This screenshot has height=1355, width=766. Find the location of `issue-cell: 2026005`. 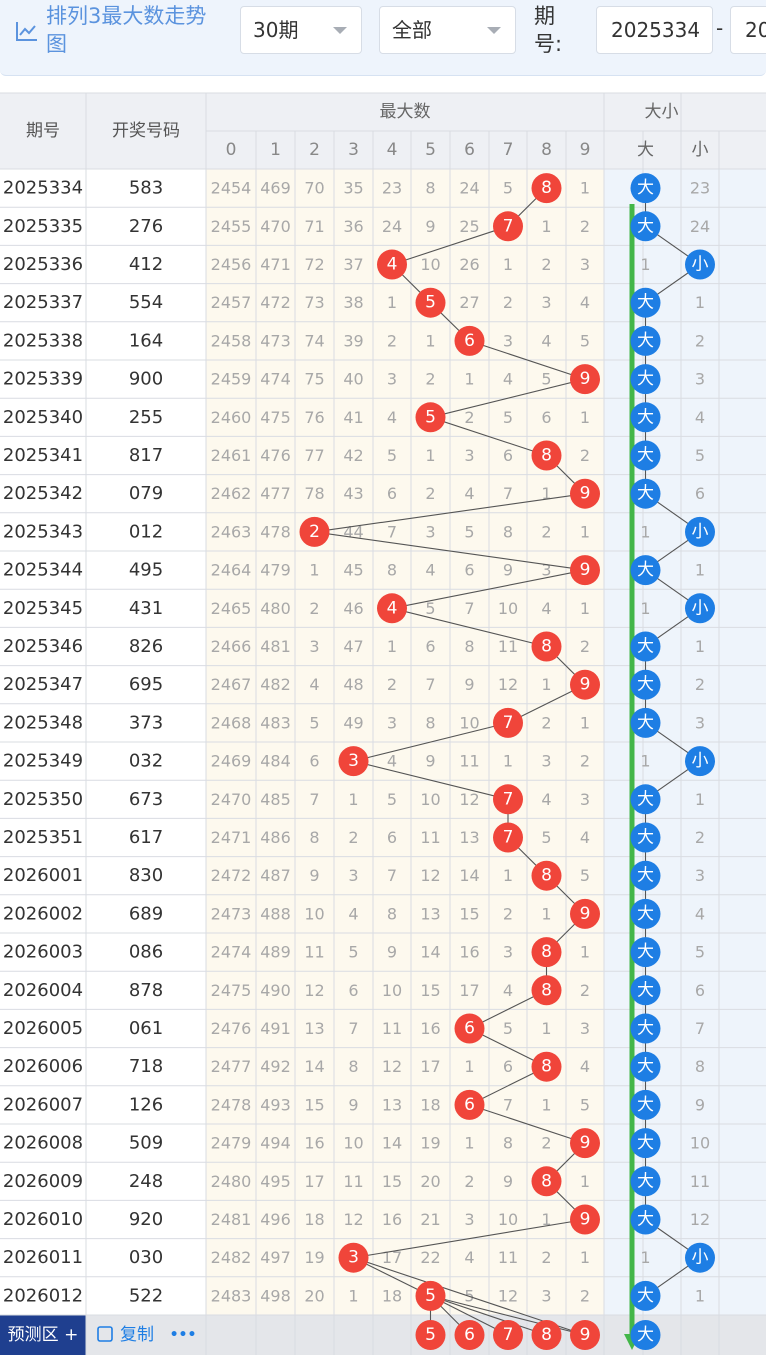

issue-cell: 2026005 is located at coordinates (43, 1028).